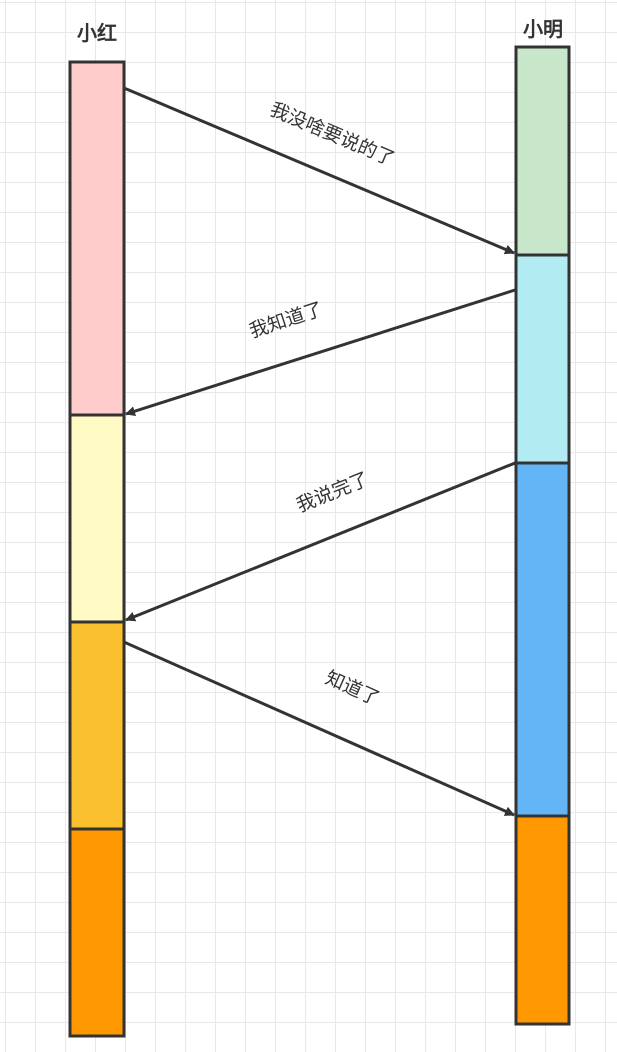 Image resolution: width=617 pixels, height=1052 pixels. Describe the element at coordinates (352, 688) in the screenshot. I see `message-label-4: 知道了` at that location.